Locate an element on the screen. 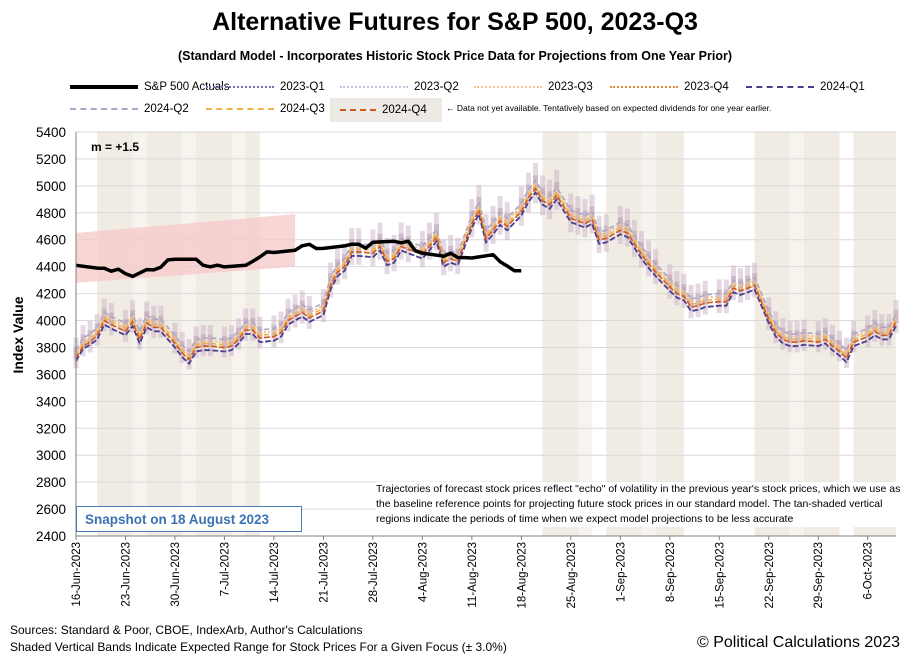 This screenshot has width=910, height=661. x-tick-label: 25-Aug-2023 is located at coordinates (572, 575).